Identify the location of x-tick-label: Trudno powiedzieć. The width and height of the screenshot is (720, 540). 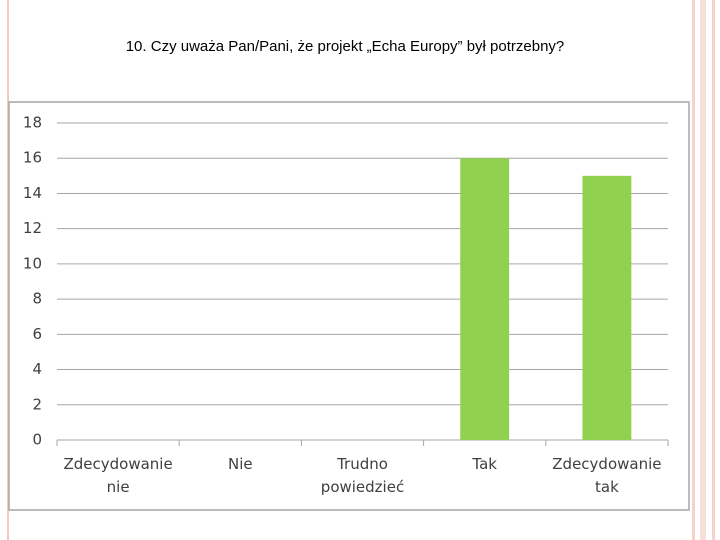
(362, 475).